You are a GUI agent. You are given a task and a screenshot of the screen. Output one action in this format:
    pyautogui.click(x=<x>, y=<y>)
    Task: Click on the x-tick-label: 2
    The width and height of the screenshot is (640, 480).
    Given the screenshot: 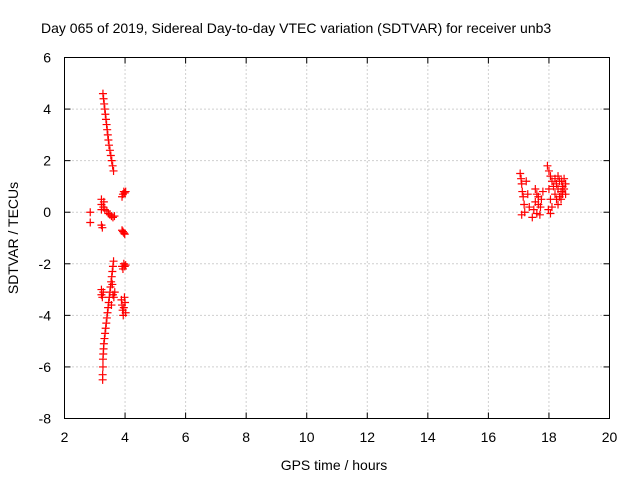 What is the action you would take?
    pyautogui.click(x=65, y=437)
    